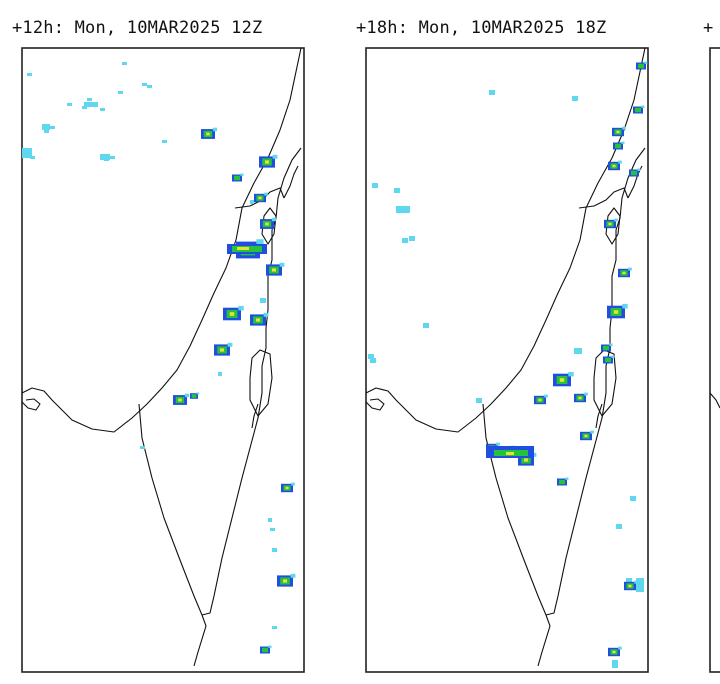 This screenshot has width=720, height=684. I want to click on panel-3-title: +, so click(708, 28).